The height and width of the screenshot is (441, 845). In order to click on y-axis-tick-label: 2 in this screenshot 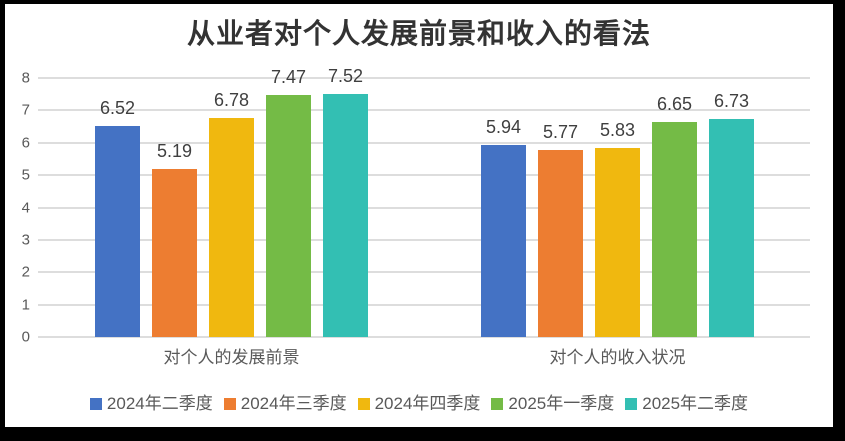, I will do `click(25, 272)`.